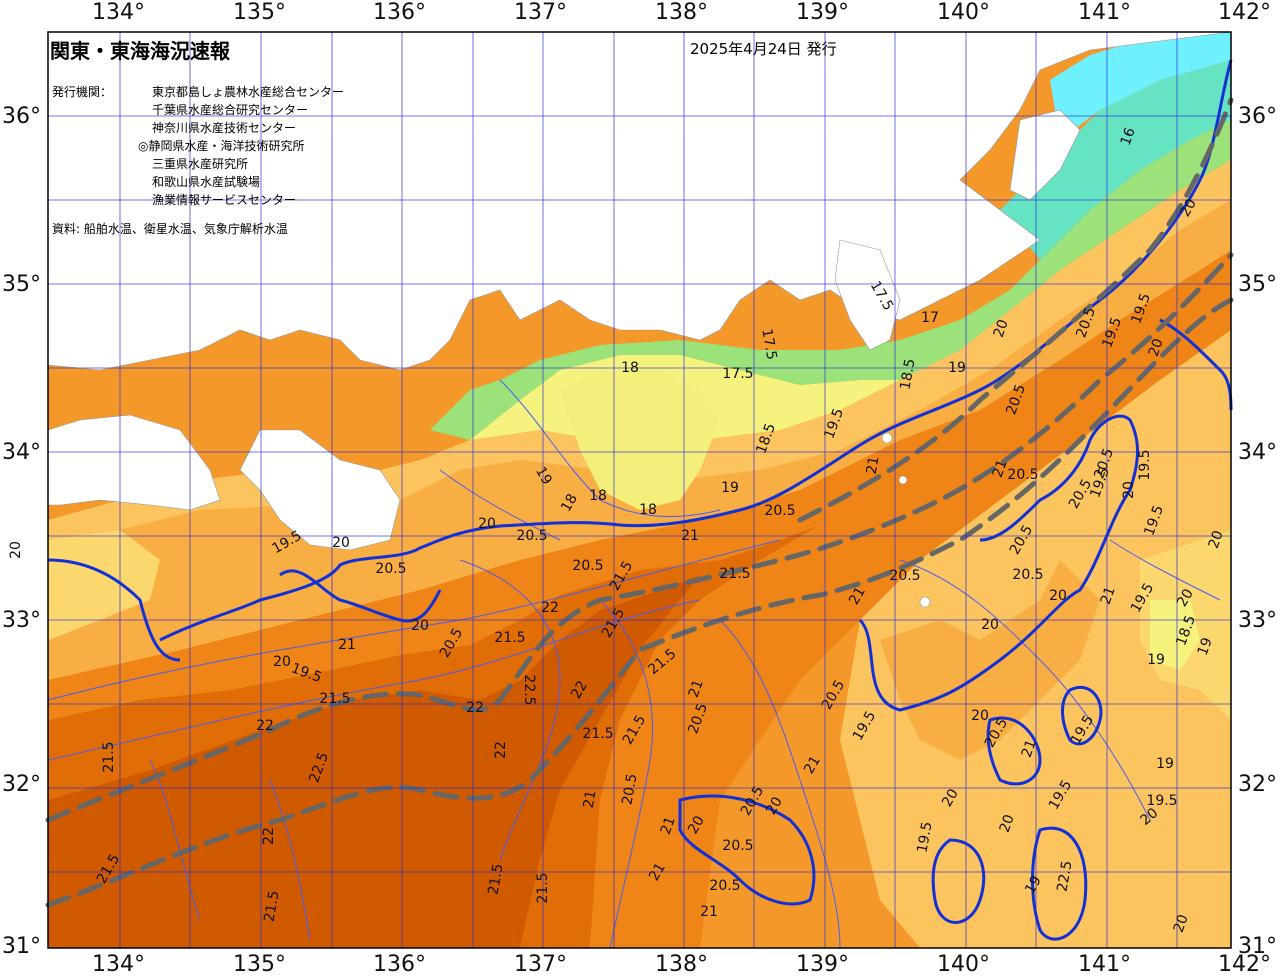  Describe the element at coordinates (930, 318) in the screenshot. I see `contour-label: 17` at that location.